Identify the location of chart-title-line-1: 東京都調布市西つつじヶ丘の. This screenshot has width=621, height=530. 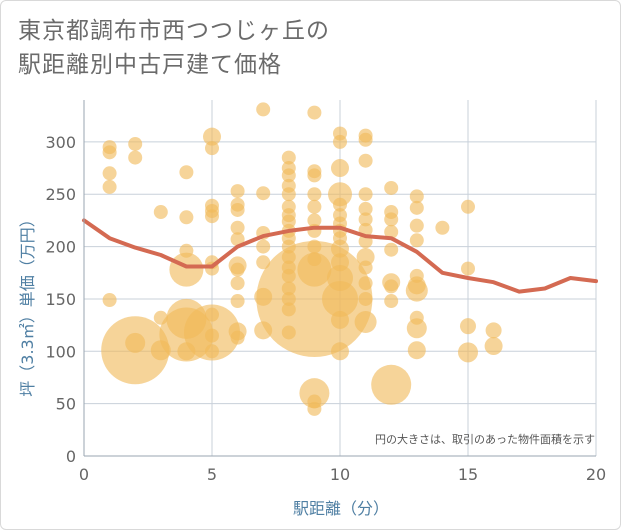
(174, 31).